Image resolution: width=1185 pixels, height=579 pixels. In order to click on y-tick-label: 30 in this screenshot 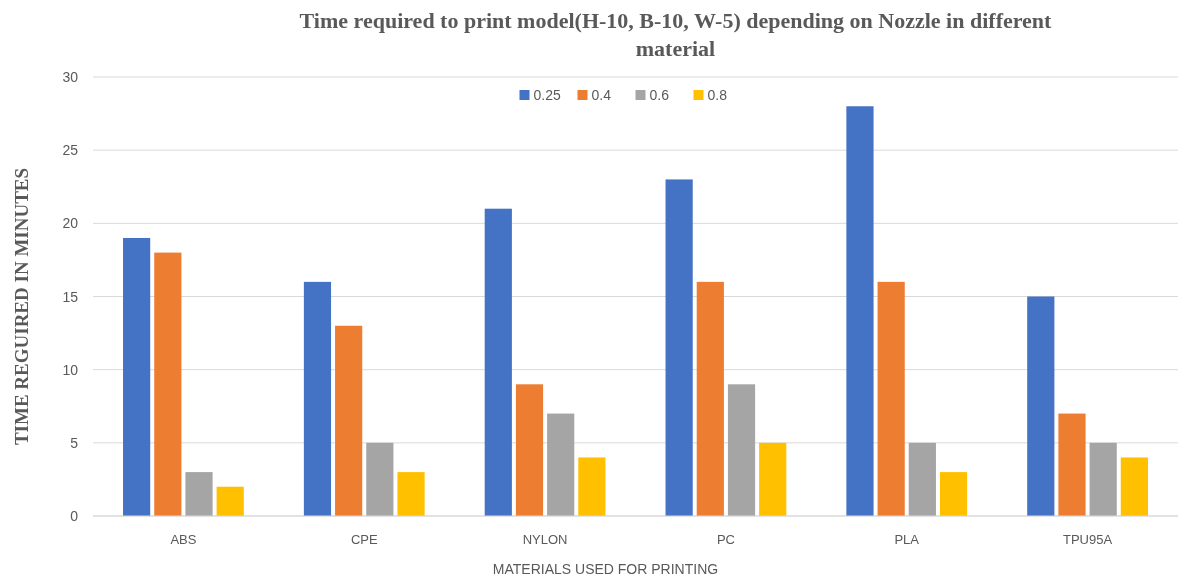, I will do `click(70, 77)`.